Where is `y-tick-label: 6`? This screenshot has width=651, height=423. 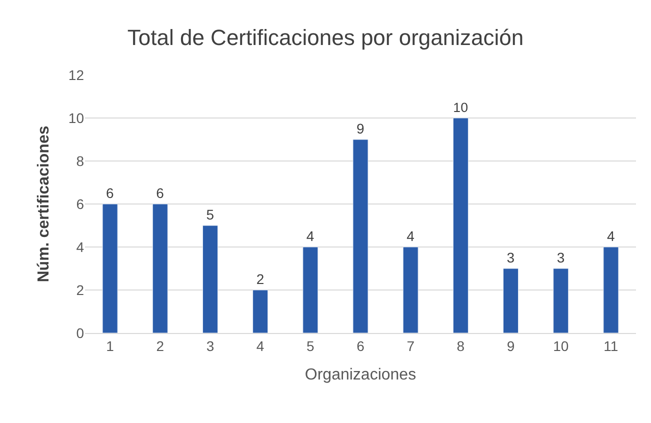 y-tick-label: 6 is located at coordinates (80, 204).